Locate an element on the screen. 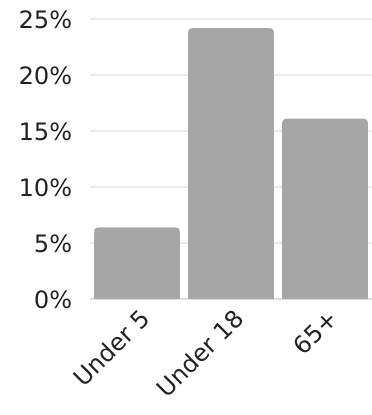 The height and width of the screenshot is (415, 372). y-tick-label: 5% is located at coordinates (53, 244).